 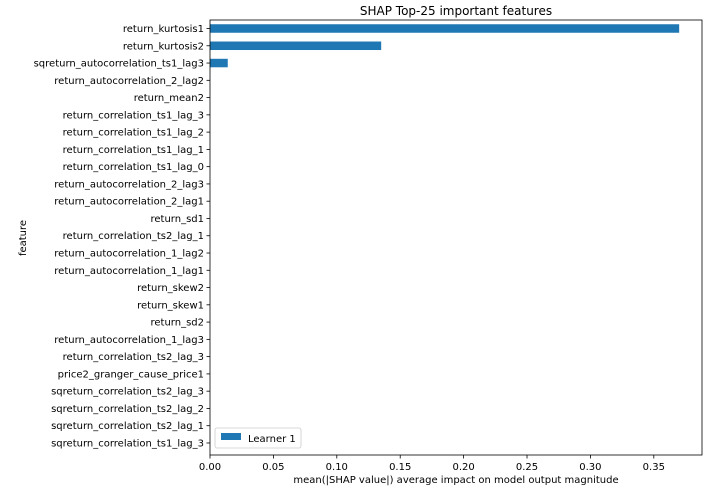 What do you see at coordinates (127, 443) in the screenshot?
I see `y-tick-label: sqreturn_correlation_ts1_lag_3` at bounding box center [127, 443].